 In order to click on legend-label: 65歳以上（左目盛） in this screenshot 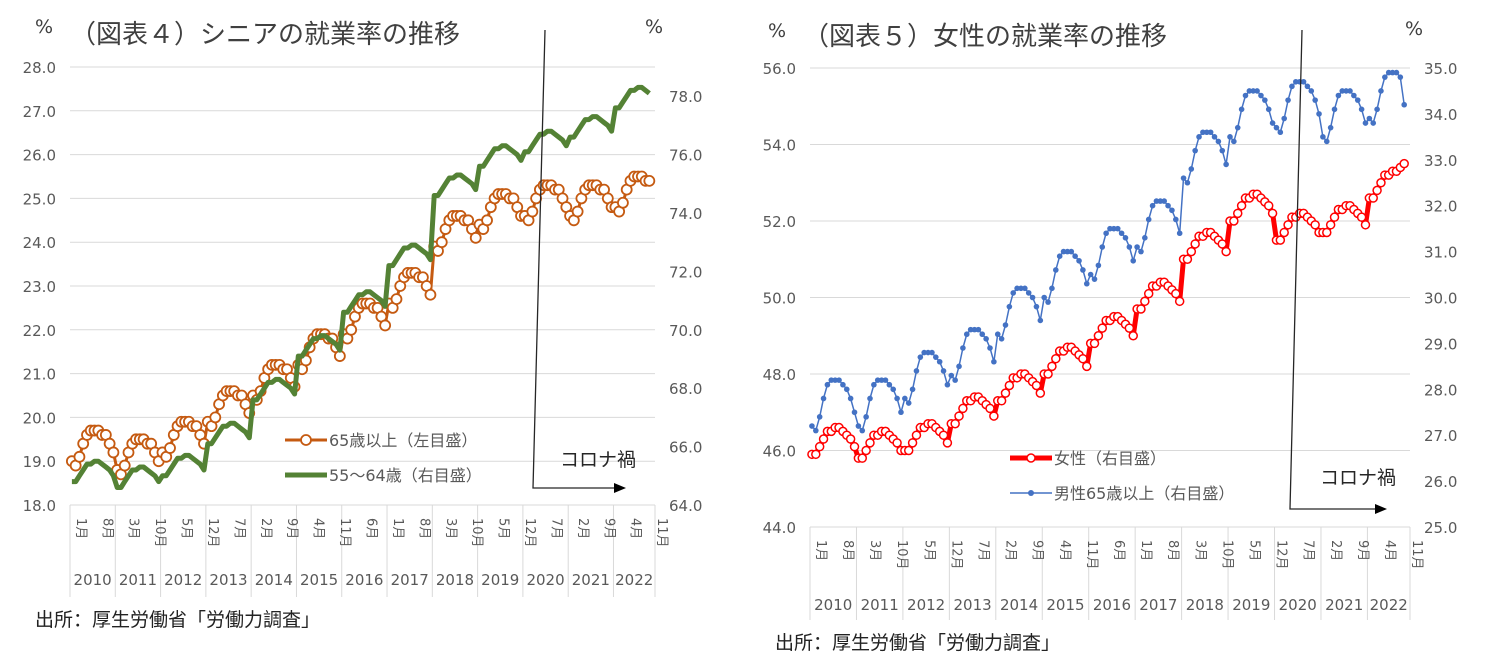, I will do `click(403, 440)`.